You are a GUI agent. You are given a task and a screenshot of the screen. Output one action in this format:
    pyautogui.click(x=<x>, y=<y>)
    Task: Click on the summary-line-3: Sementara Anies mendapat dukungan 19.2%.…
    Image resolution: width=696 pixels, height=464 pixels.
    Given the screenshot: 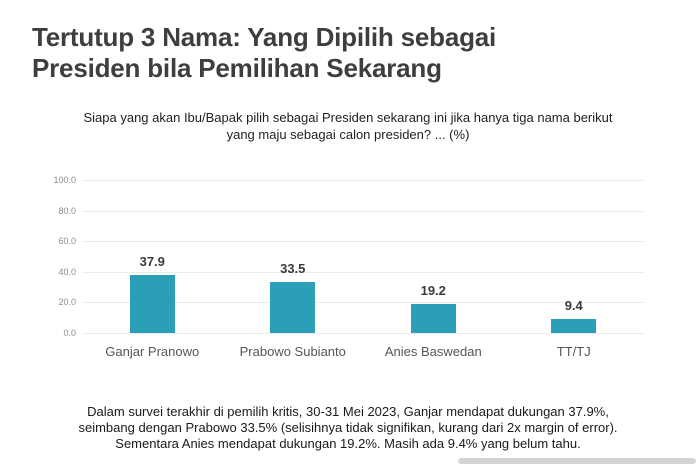 What is the action you would take?
    pyautogui.click(x=348, y=443)
    